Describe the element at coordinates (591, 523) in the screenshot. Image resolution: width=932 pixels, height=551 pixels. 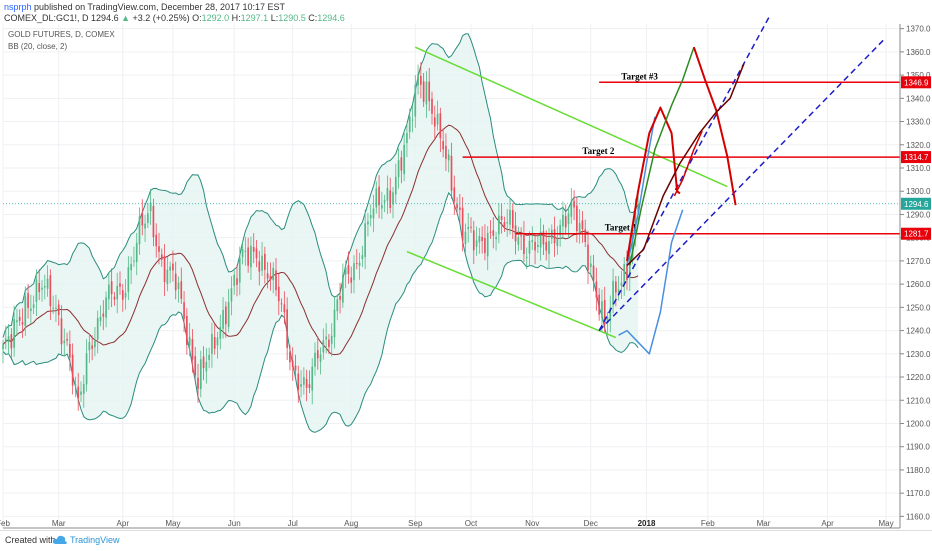
I see `x-tick-label: Dec` at that location.